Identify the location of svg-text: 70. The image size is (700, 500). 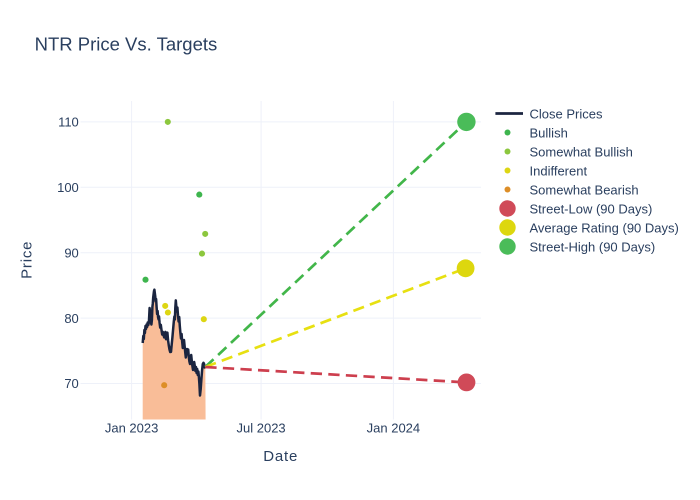
(71, 383).